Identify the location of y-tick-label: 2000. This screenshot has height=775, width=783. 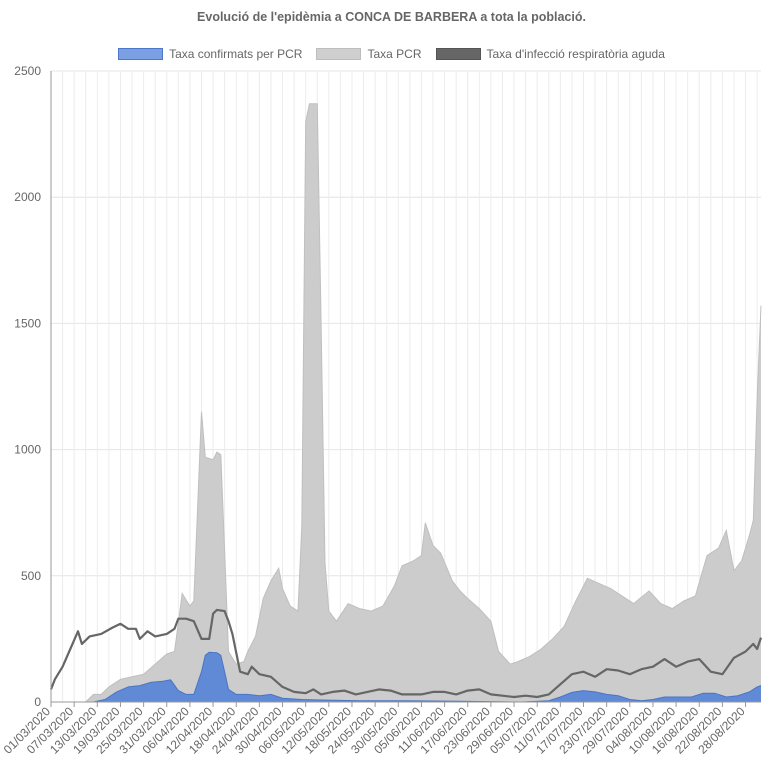
(27, 197).